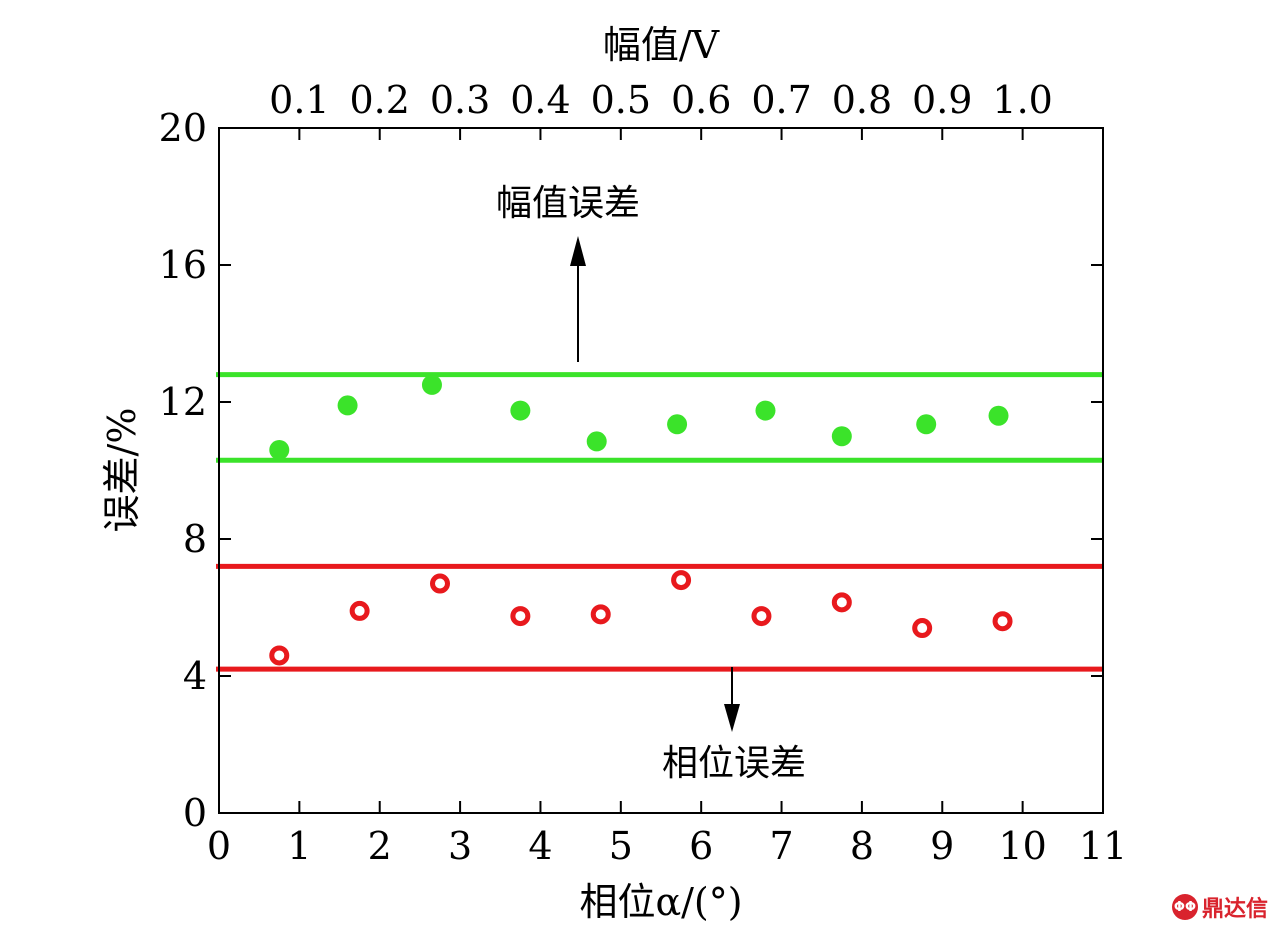  Describe the element at coordinates (942, 846) in the screenshot. I see `x-tick-label: 9` at that location.